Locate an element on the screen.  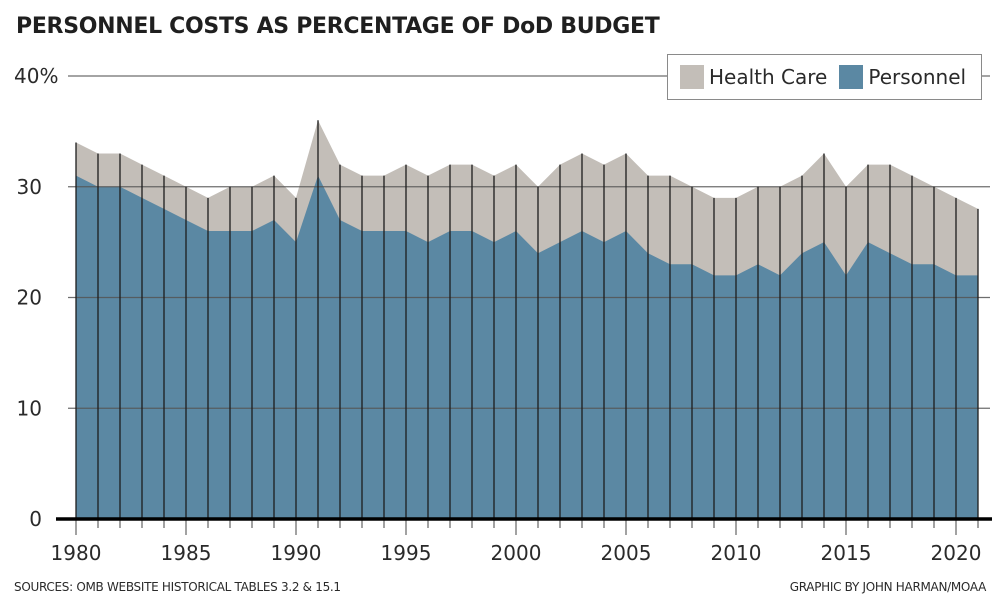
y-tick-label: 20 is located at coordinates (29, 298).